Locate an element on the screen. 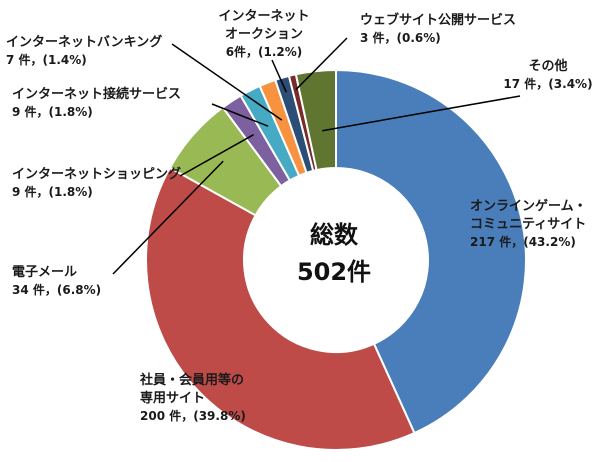 The image size is (610, 462). slice-label-name-1-1: 専用サイト is located at coordinates (172, 398).